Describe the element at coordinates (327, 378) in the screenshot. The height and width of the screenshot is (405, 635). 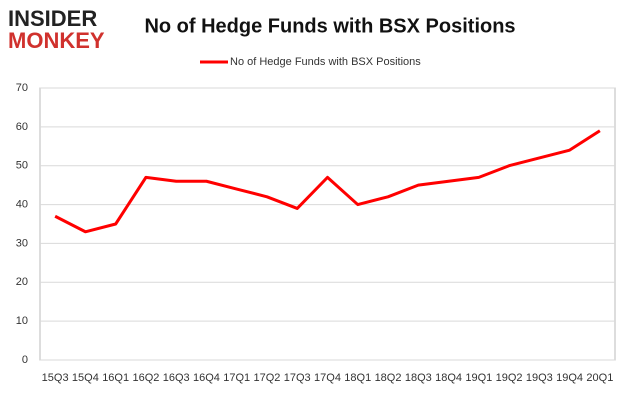
I see `x-tick-label: 17Q4` at that location.